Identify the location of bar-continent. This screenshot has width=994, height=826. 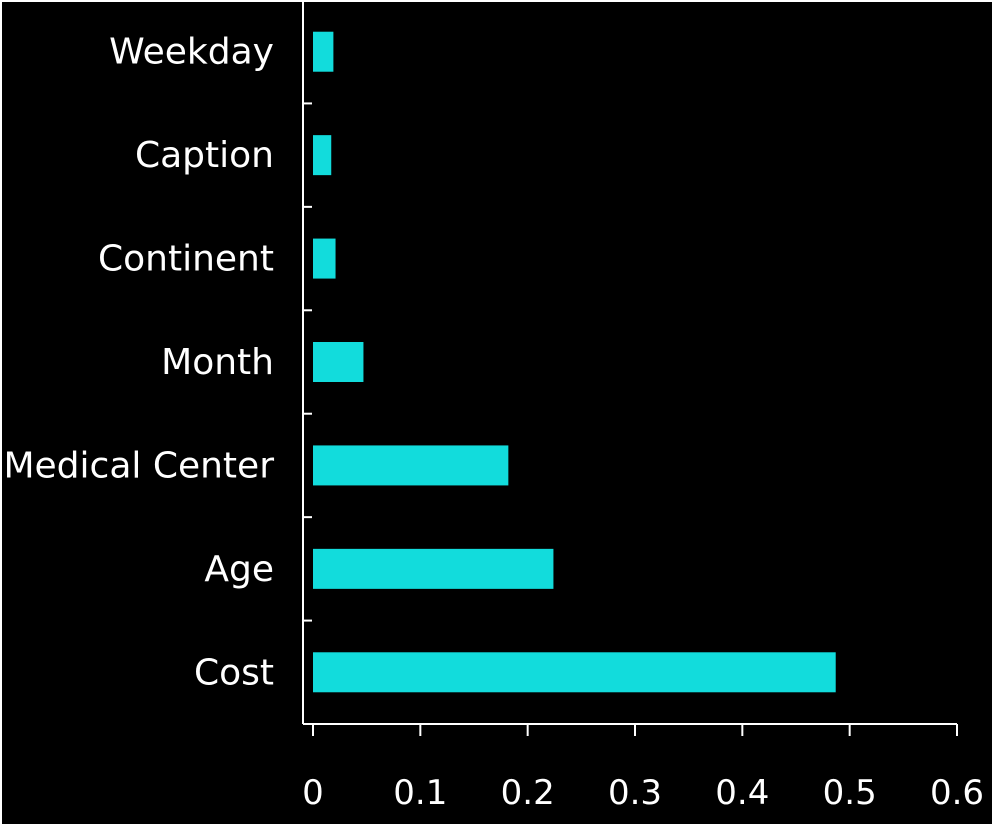
(324, 258).